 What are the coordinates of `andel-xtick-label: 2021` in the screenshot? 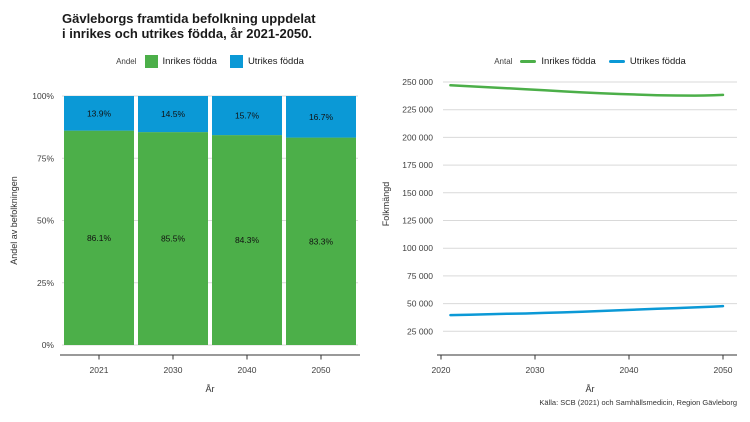 It's located at (99, 370).